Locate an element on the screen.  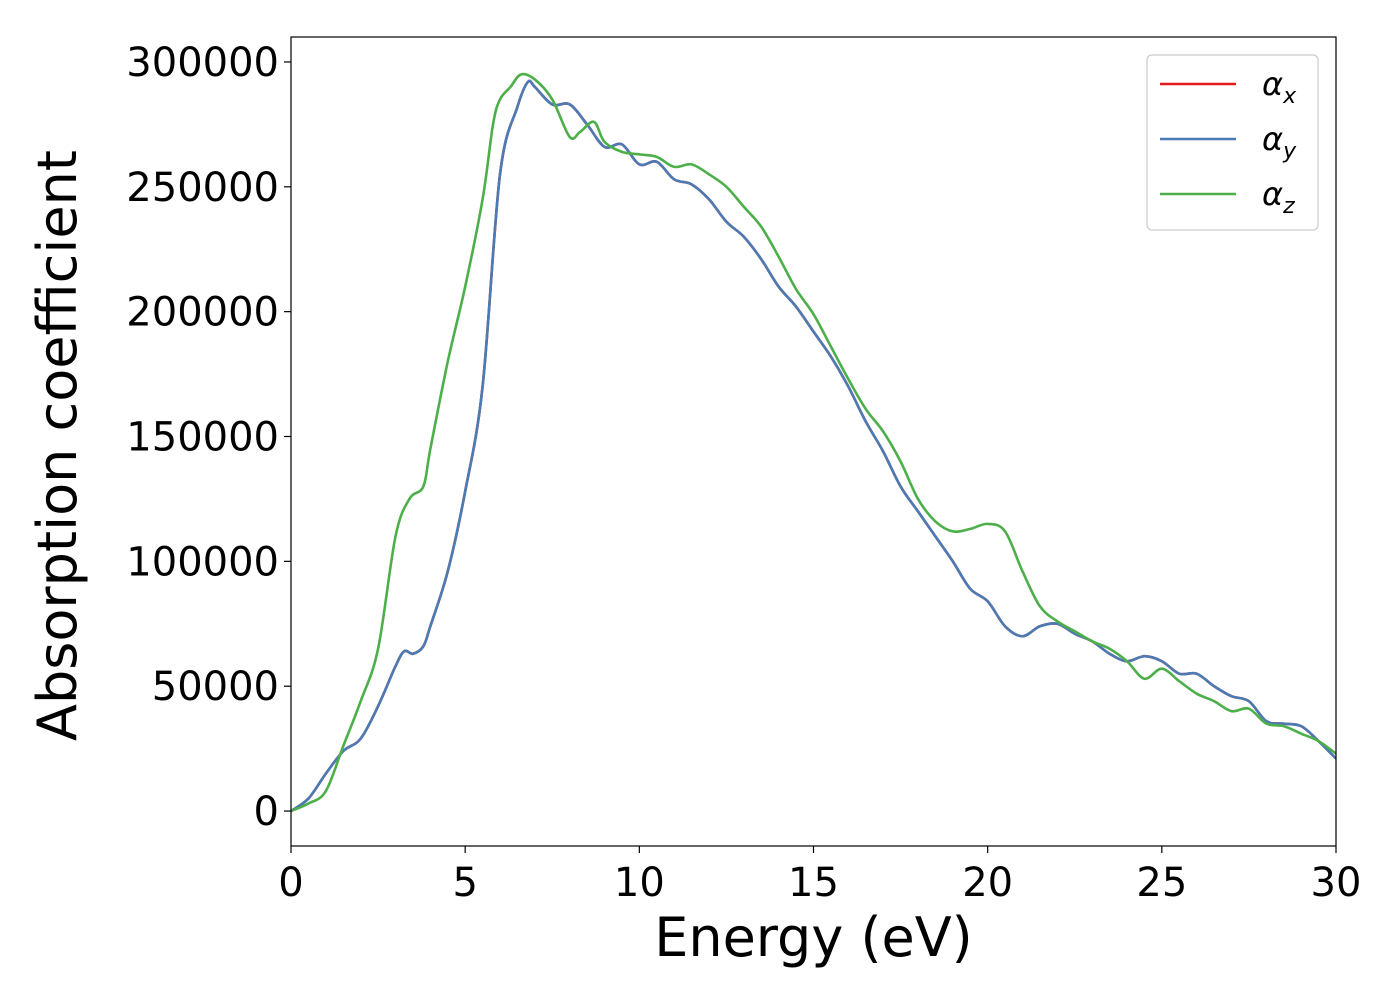
y-tick-label: 250000 is located at coordinates (202, 188).